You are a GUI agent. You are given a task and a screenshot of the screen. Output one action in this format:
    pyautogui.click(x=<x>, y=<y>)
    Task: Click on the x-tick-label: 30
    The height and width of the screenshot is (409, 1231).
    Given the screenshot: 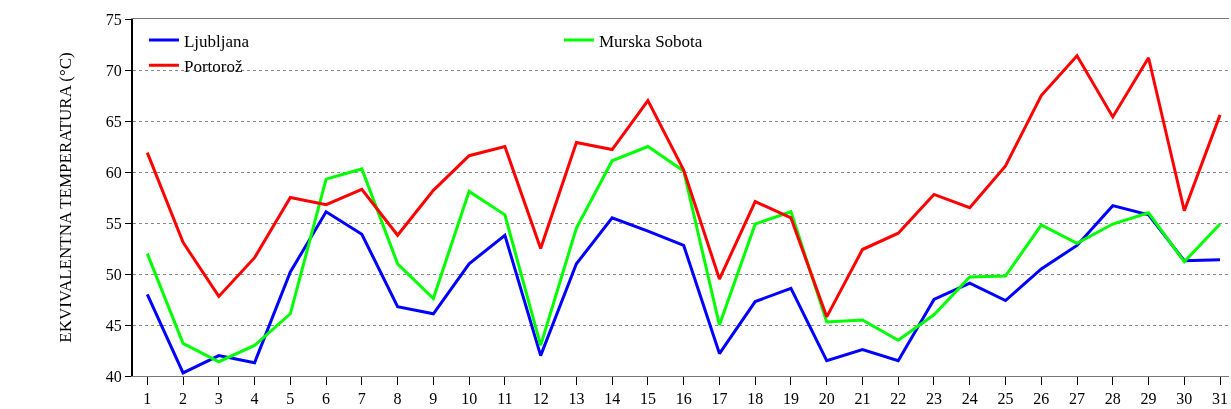 What is the action you would take?
    pyautogui.click(x=1184, y=399)
    